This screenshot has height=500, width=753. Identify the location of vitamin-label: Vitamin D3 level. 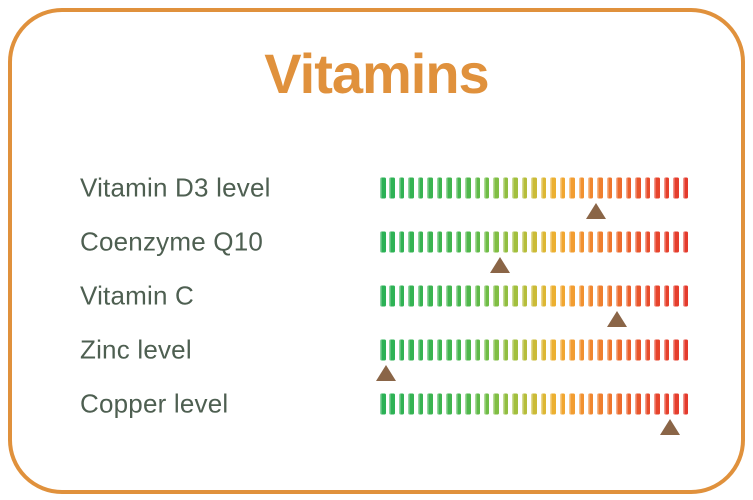
(175, 187).